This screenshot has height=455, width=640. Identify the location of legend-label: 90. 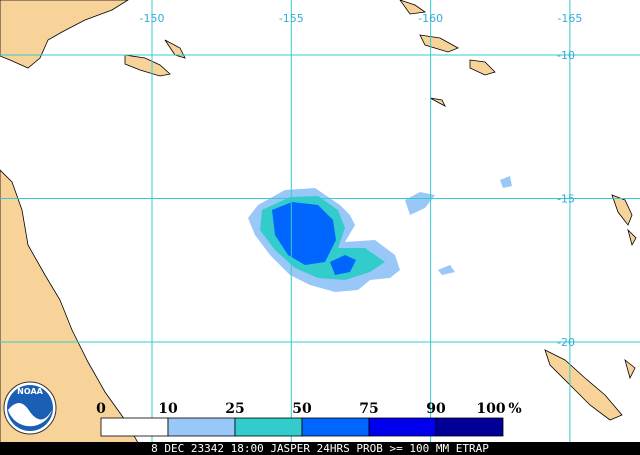
(436, 409).